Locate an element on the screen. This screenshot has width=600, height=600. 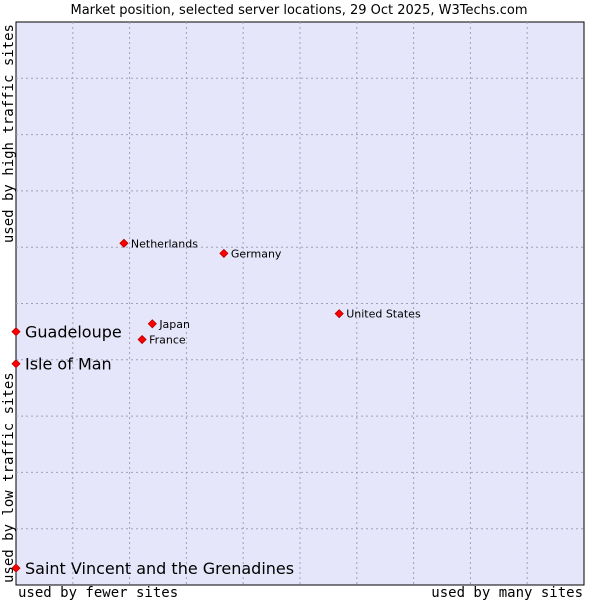
data-label-netherlands: Netherlands is located at coordinates (164, 243).